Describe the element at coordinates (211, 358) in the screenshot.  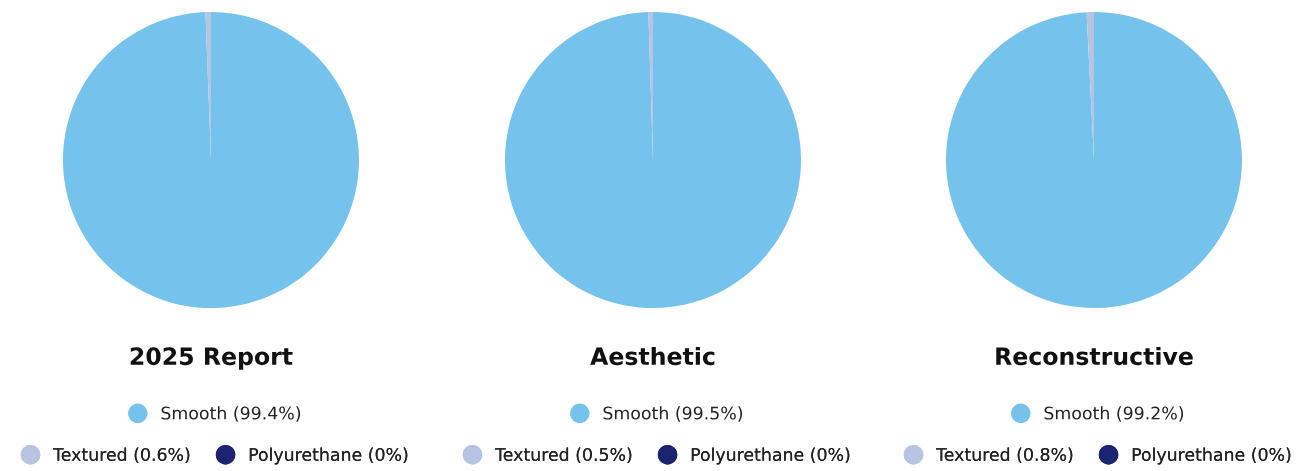
I see `text: 2025 Report` at that location.